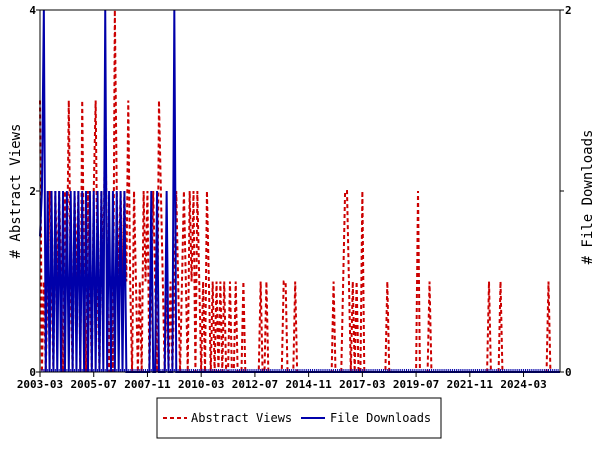 Image resolution: width=600 pixels, height=450 pixels. Describe the element at coordinates (32, 10) in the screenshot. I see `y-left-tick-label: 4` at that location.